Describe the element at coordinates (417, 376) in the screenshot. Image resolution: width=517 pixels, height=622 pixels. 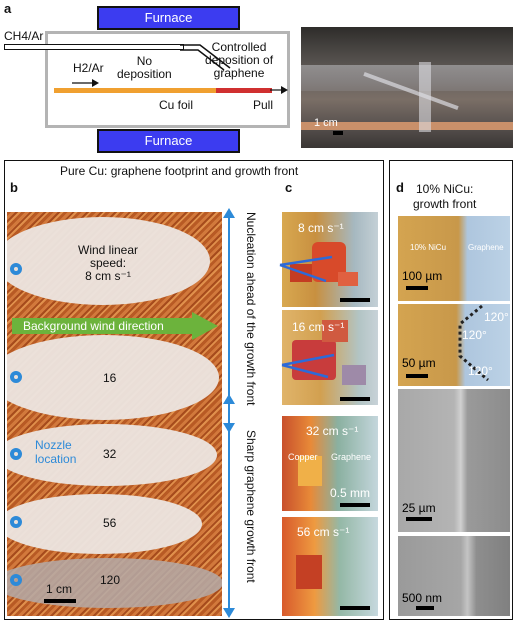
I see `nicu-img2-scale-bar` at that location.